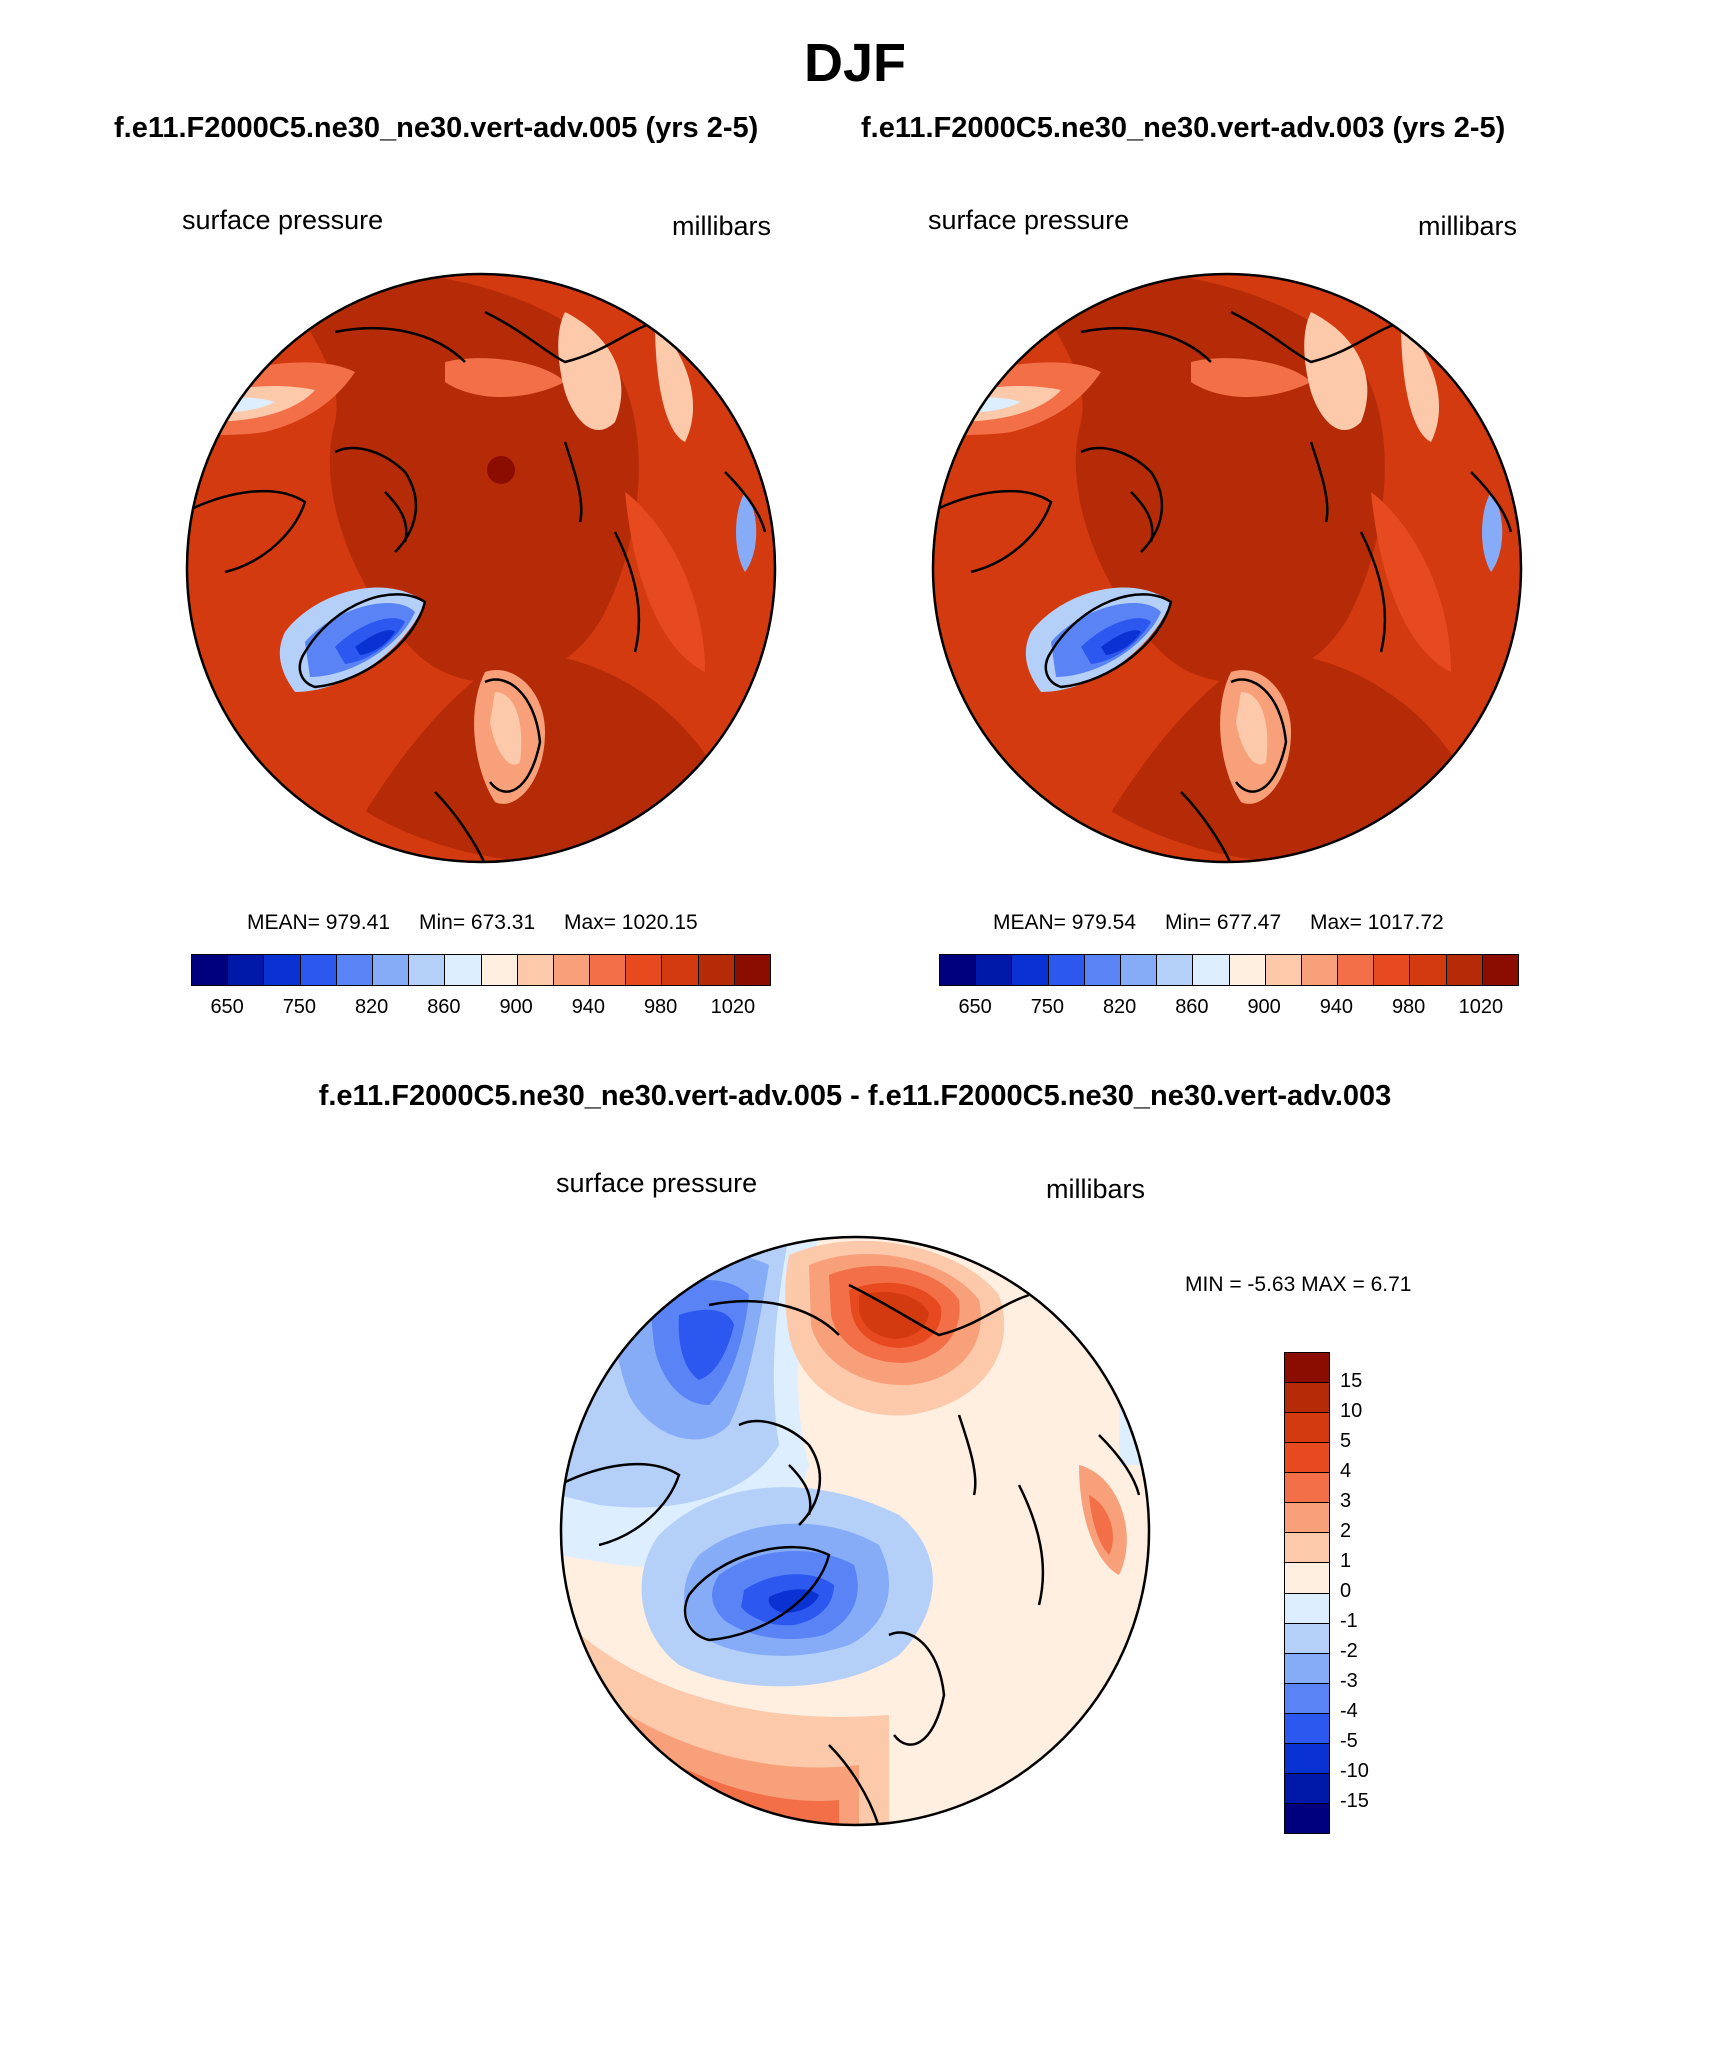 The image size is (1710, 2061). What do you see at coordinates (444, 1007) in the screenshot?
I see `case-a-colorbar-tick-label: 860` at bounding box center [444, 1007].